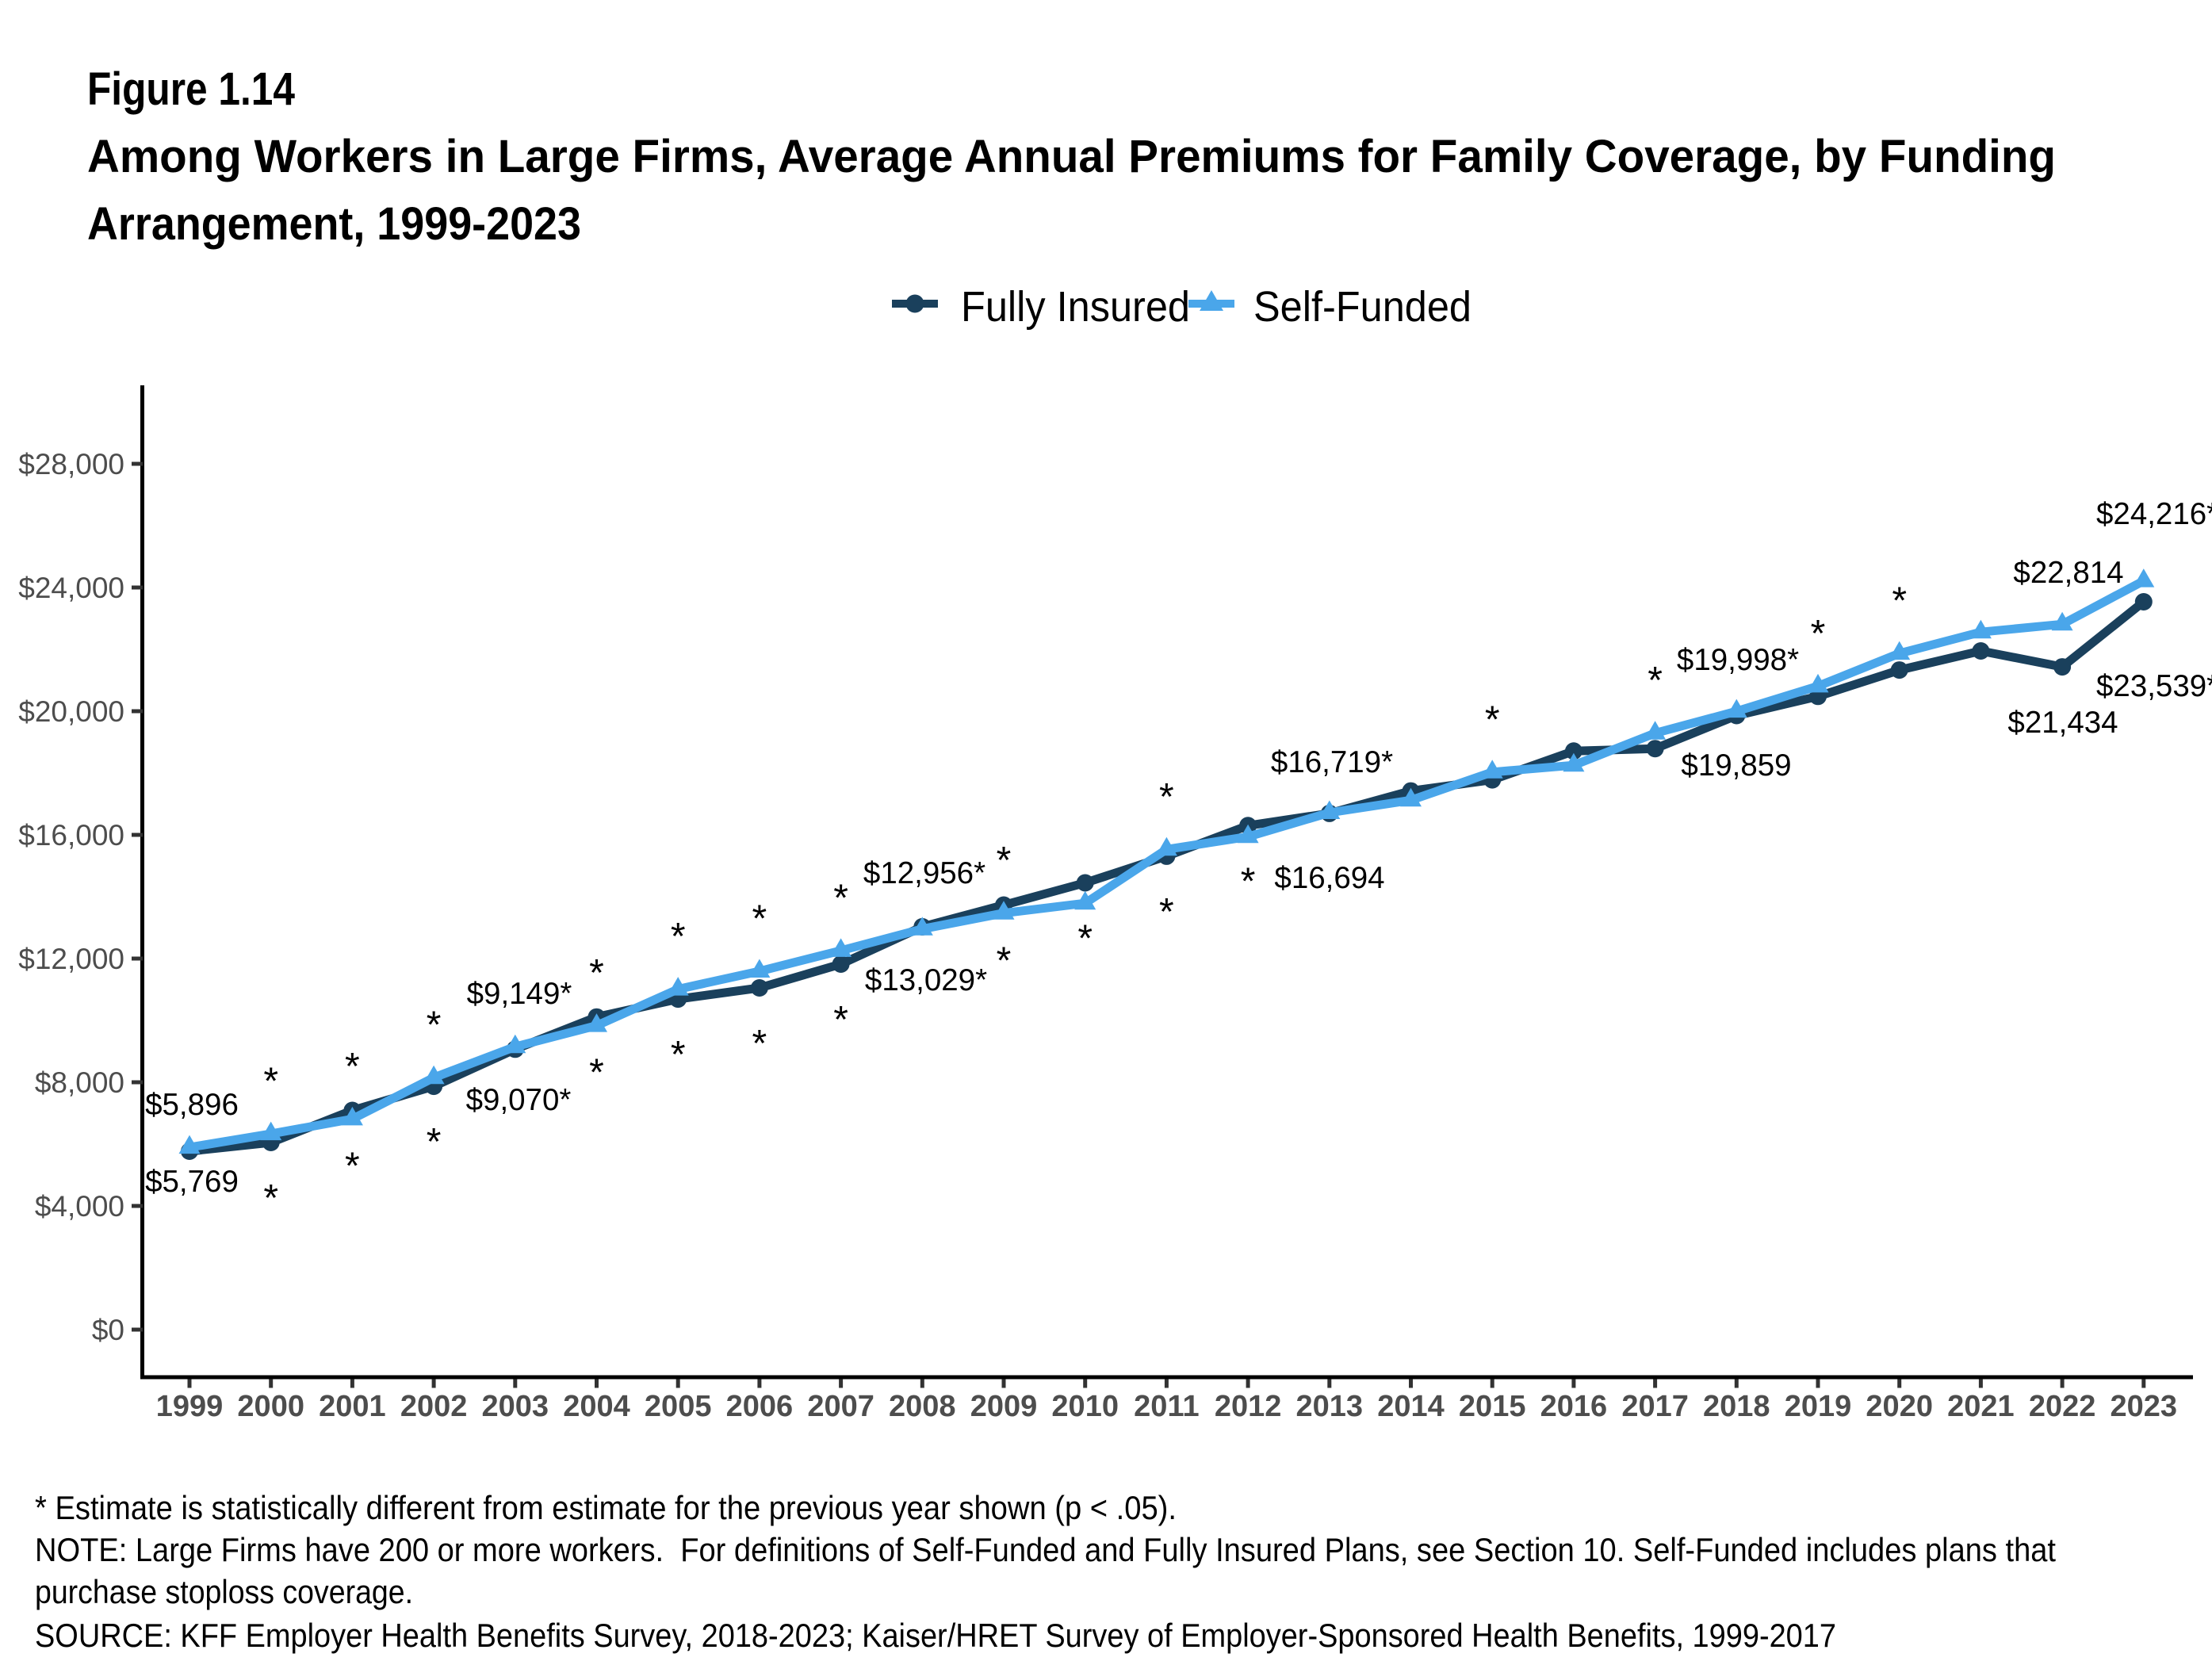 Image resolution: width=2212 pixels, height=1665 pixels. What do you see at coordinates (224, 1591) in the screenshot?
I see `svg-text: purchase stoploss coverage.` at bounding box center [224, 1591].